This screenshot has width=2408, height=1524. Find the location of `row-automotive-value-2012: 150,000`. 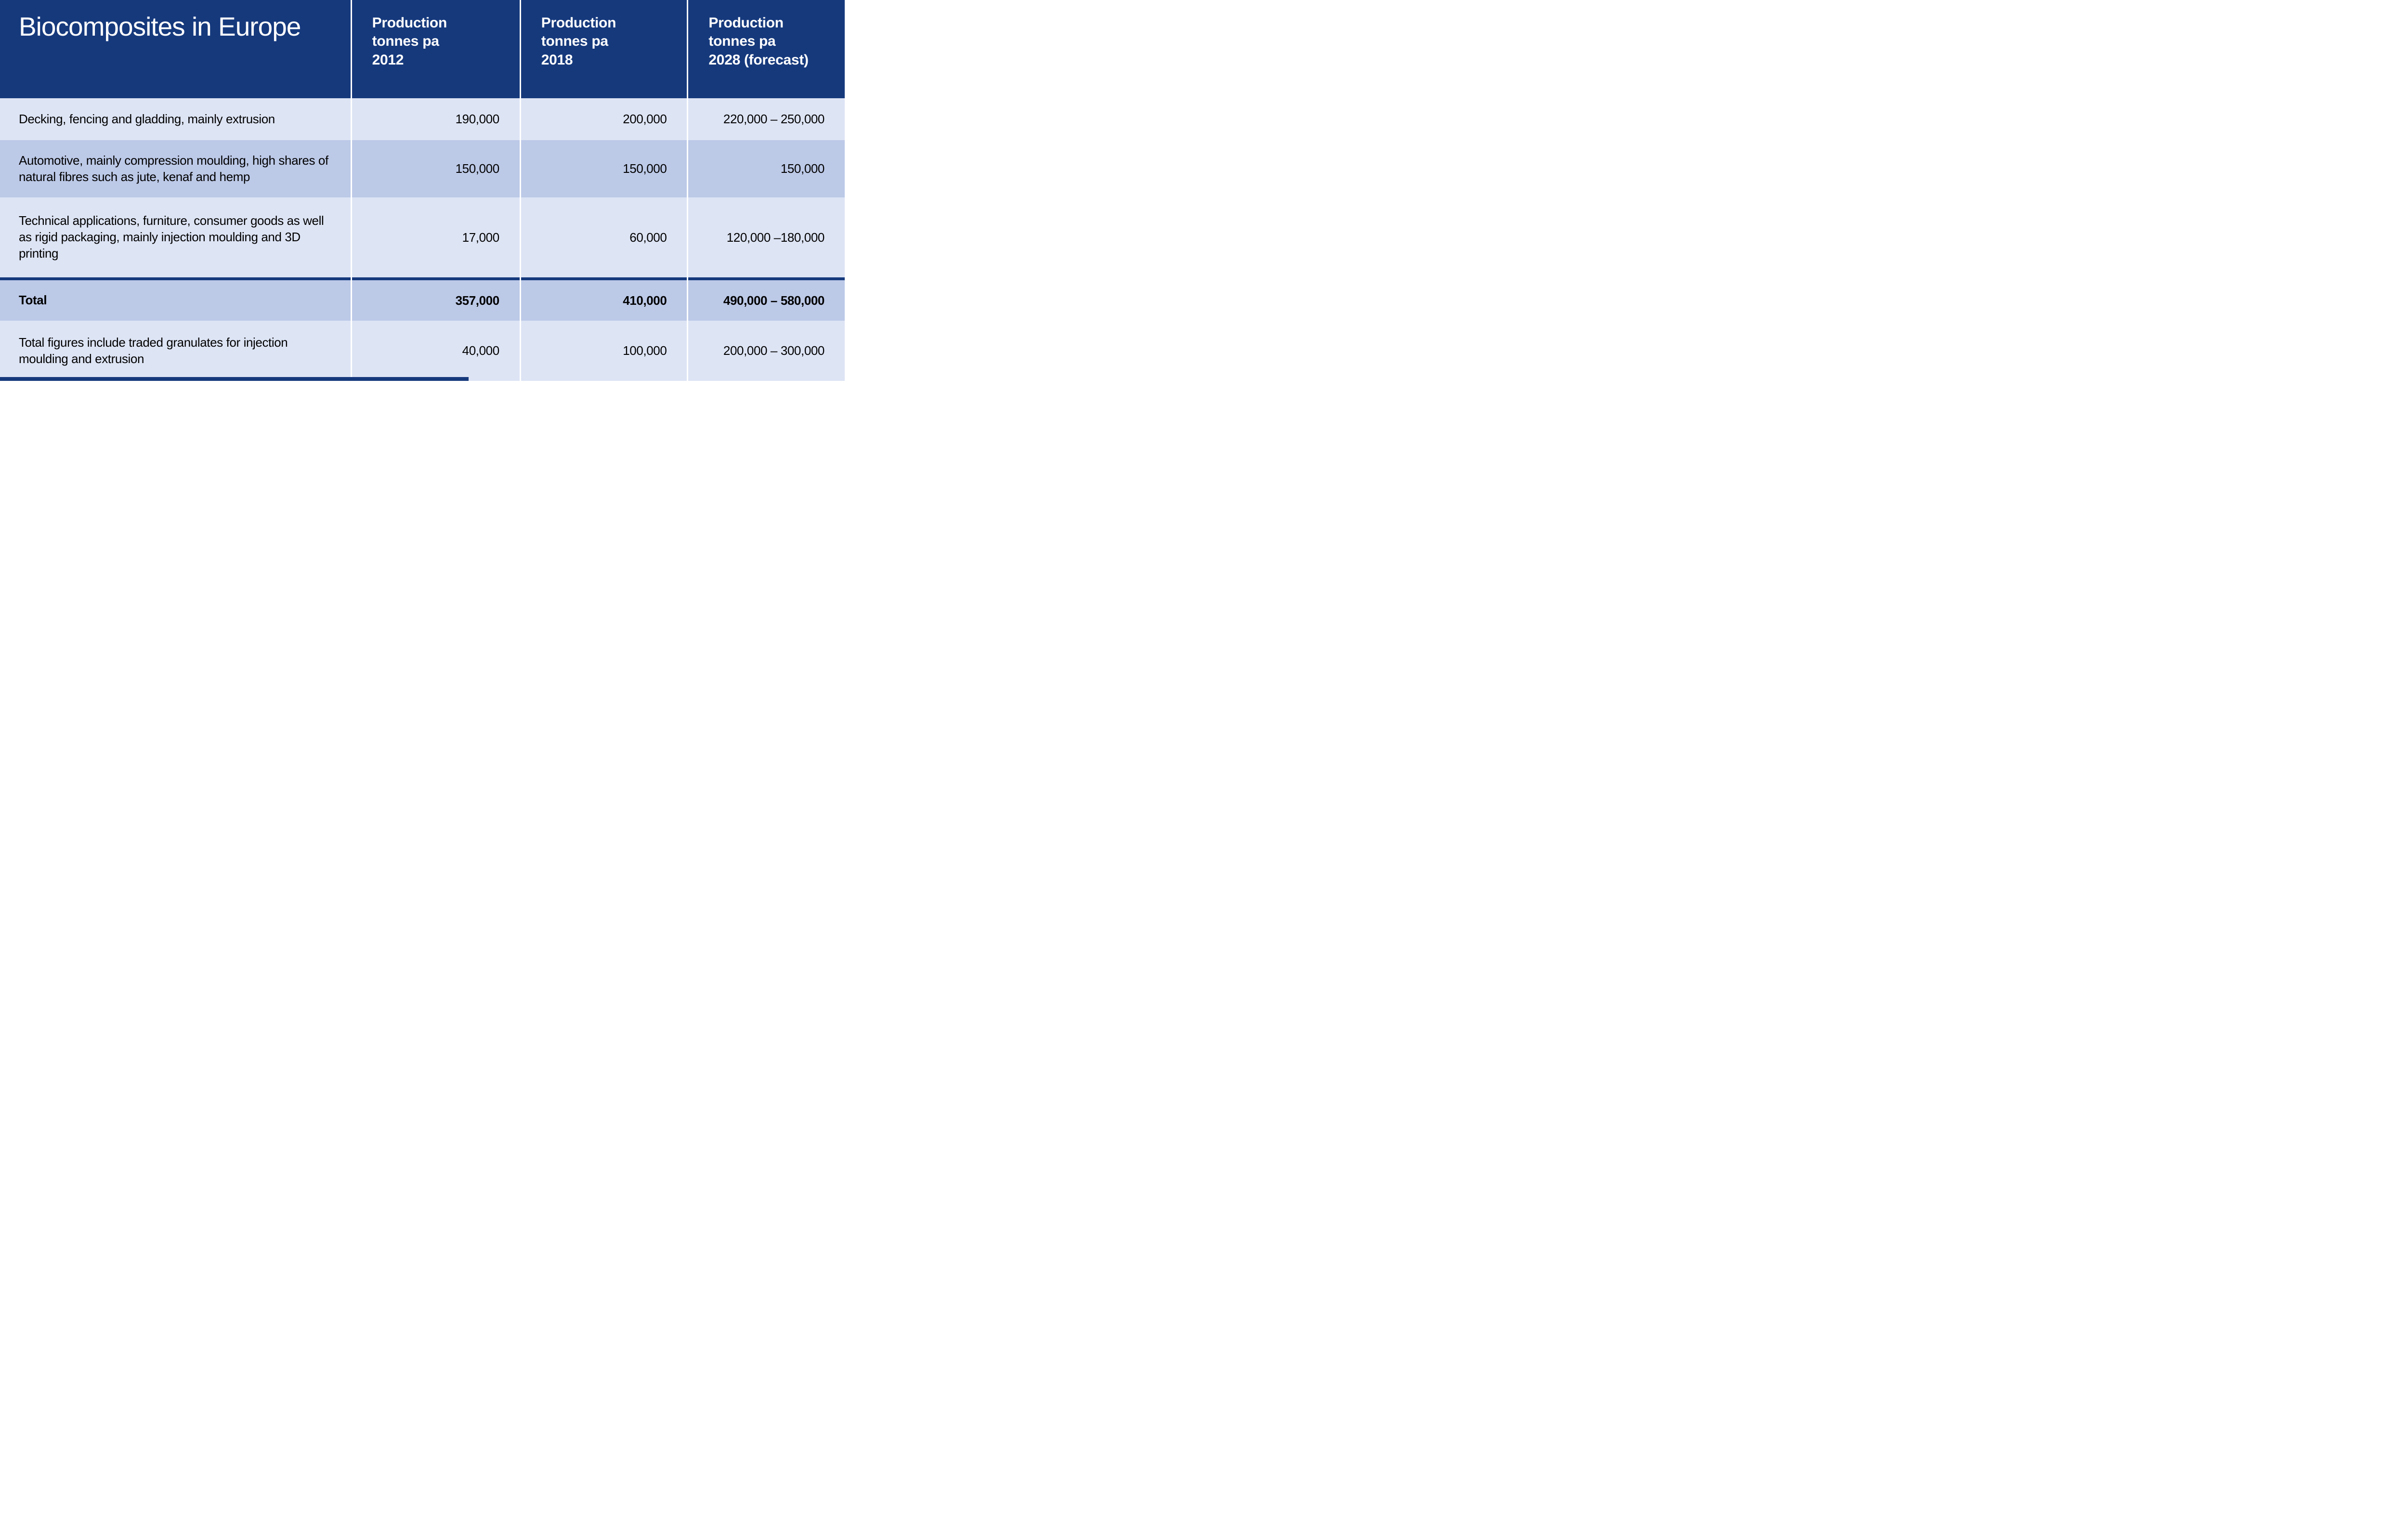

row-automotive-value-2012: 150,000 is located at coordinates (436, 168).